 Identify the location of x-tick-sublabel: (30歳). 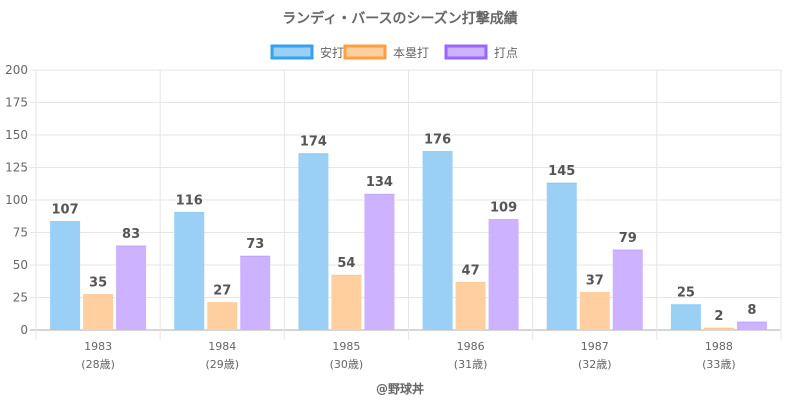
(347, 364).